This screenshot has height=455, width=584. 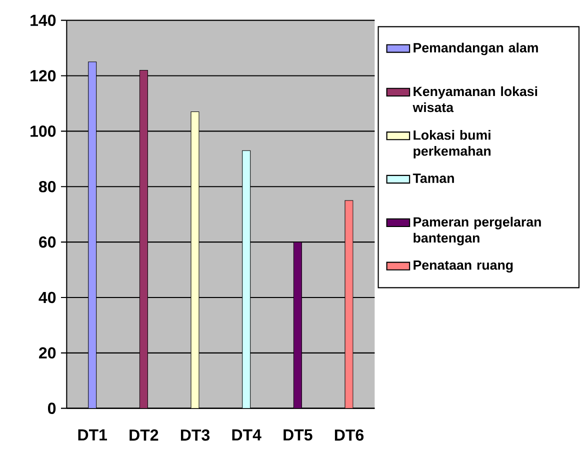 I want to click on legend-label: Lokasi bumi perkemahan, so click(x=452, y=144).